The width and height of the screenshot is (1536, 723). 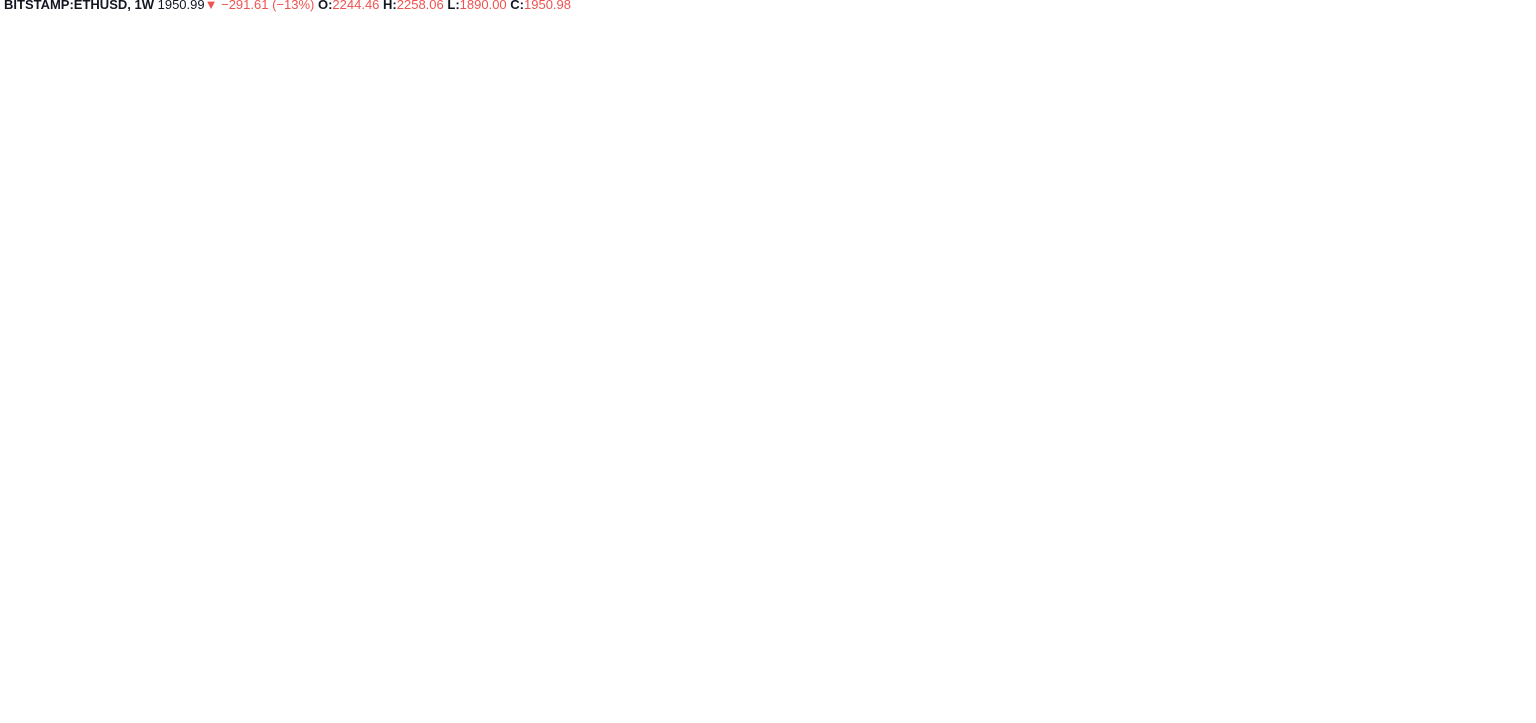 I want to click on h-label: H:, so click(x=390, y=6).